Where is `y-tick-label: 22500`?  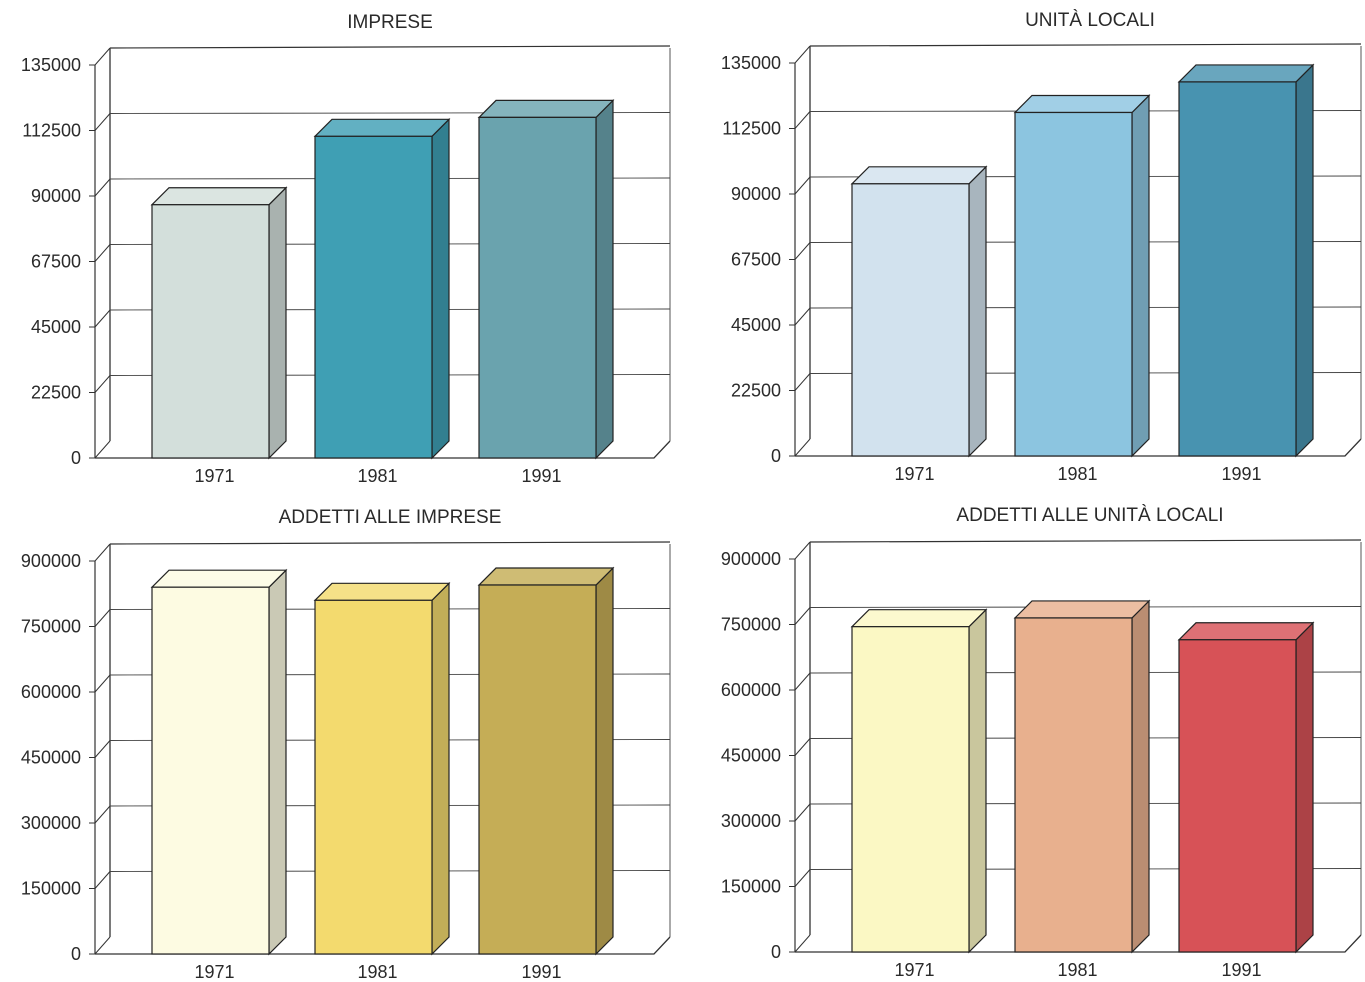 y-tick-label: 22500 is located at coordinates (756, 391).